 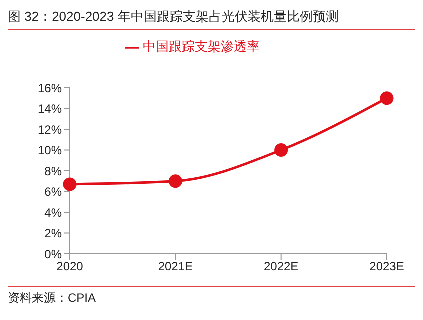 What do you see at coordinates (53, 171) in the screenshot?
I see `y-tick-label: 8%` at bounding box center [53, 171].